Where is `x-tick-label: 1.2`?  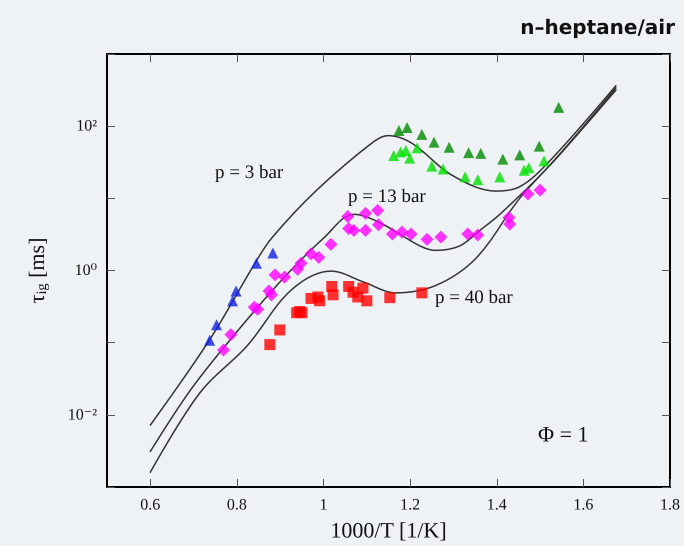 x-tick-label: 1.2 is located at coordinates (410, 505).